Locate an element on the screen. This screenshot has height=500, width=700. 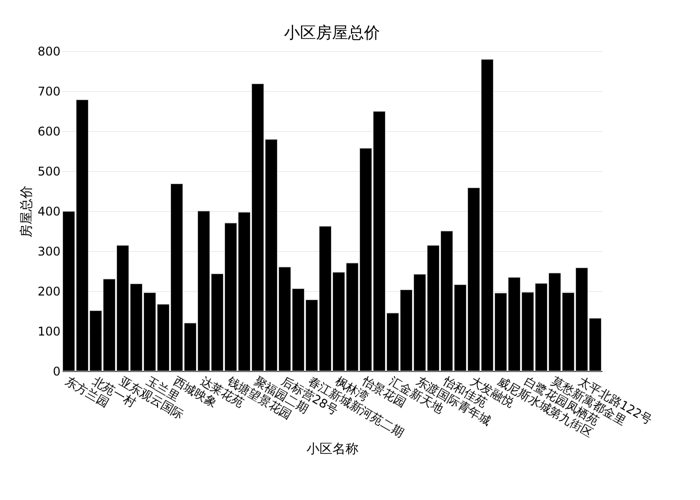
y-tick-label: 200 is located at coordinates (49, 291).